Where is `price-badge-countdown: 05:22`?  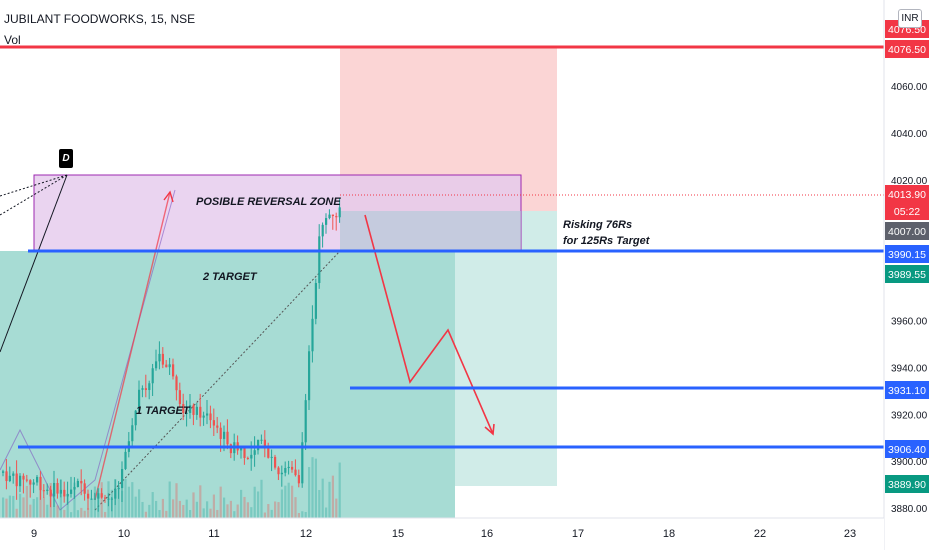 price-badge-countdown: 05:22 is located at coordinates (907, 211).